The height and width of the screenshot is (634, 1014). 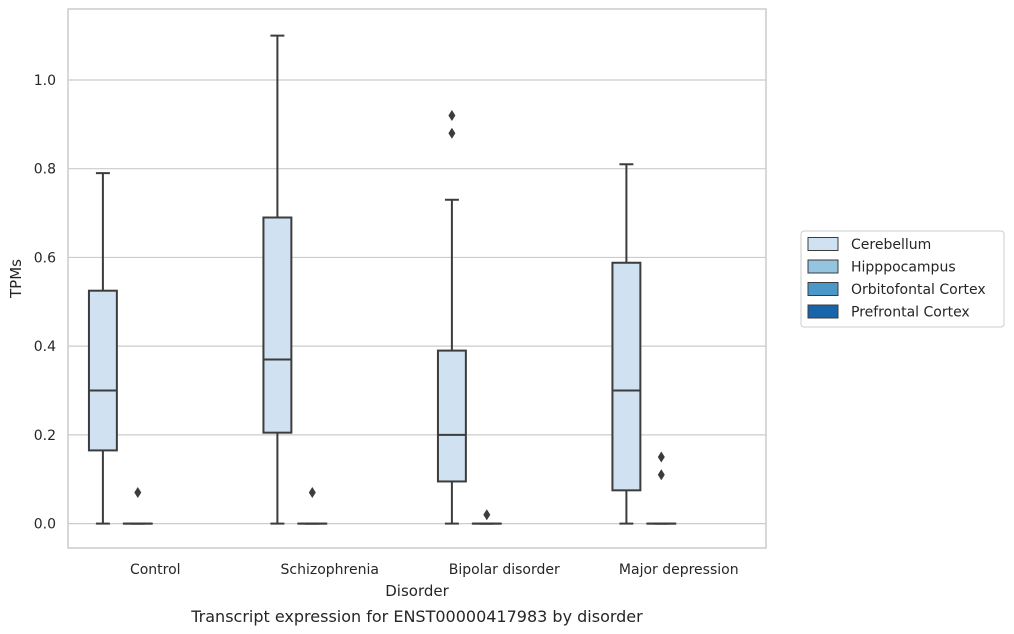 What do you see at coordinates (45, 525) in the screenshot?
I see `y-tick-label: 0.0` at bounding box center [45, 525].